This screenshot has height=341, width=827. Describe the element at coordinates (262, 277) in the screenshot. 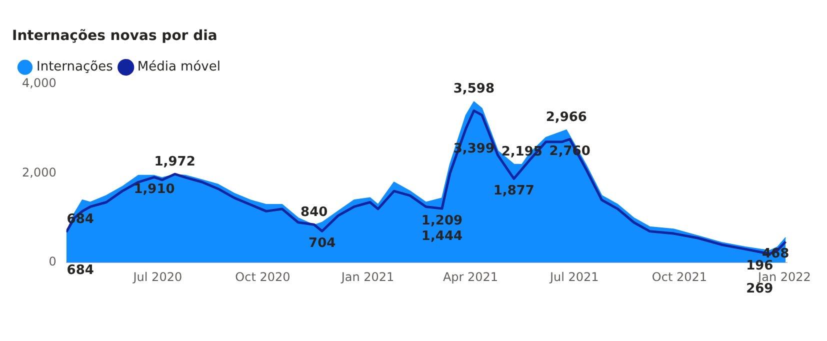

I see `x-tick-label: Oct 2020` at that location.